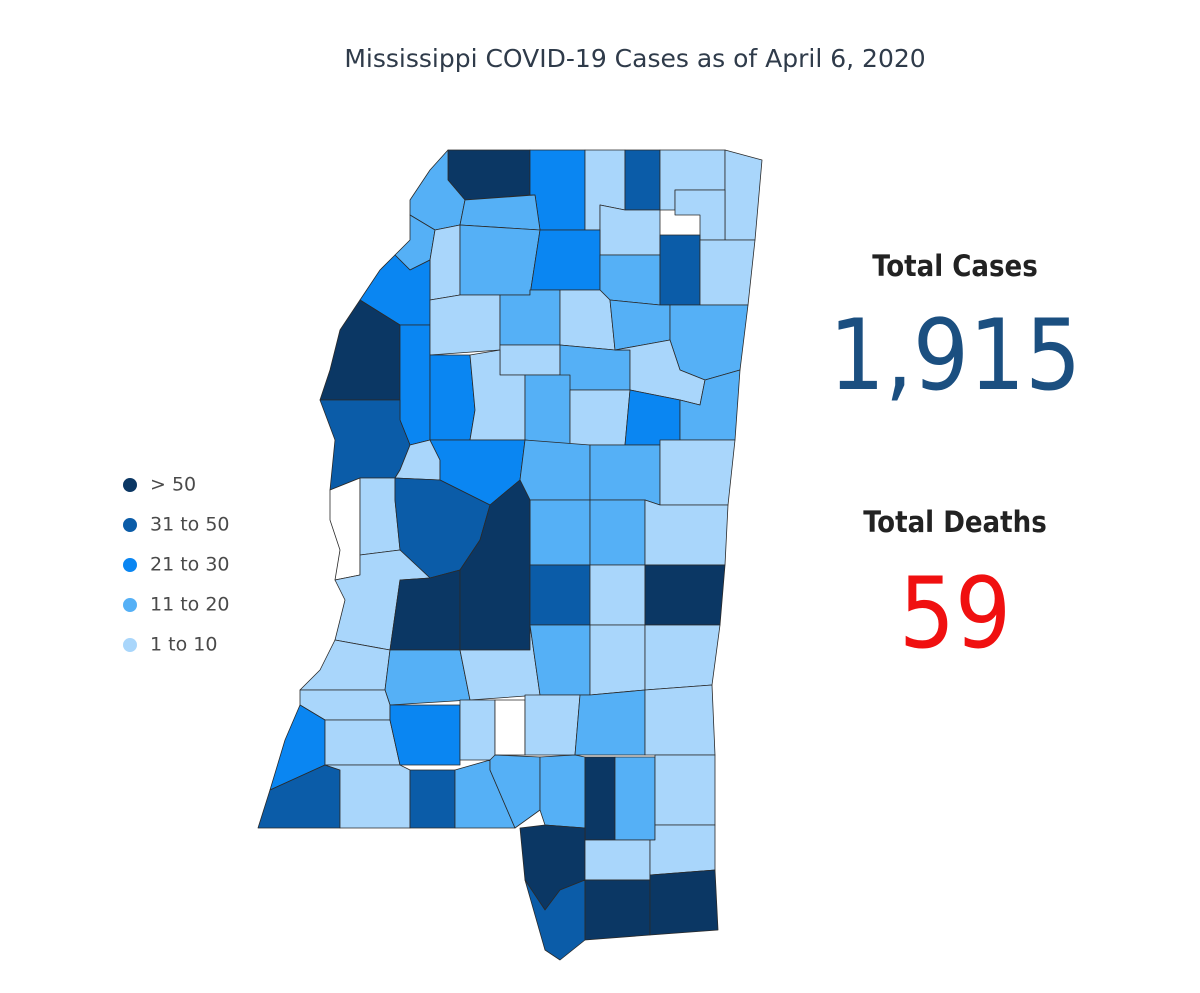  Describe the element at coordinates (955, 522) in the screenshot. I see `deaths-label: Total Deaths` at that location.